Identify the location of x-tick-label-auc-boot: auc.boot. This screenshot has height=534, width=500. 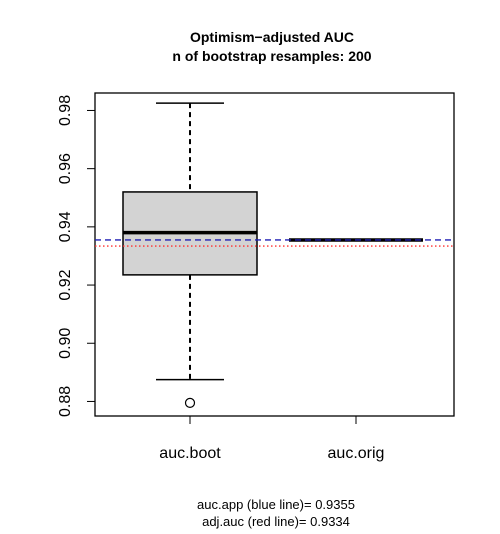
(190, 453).